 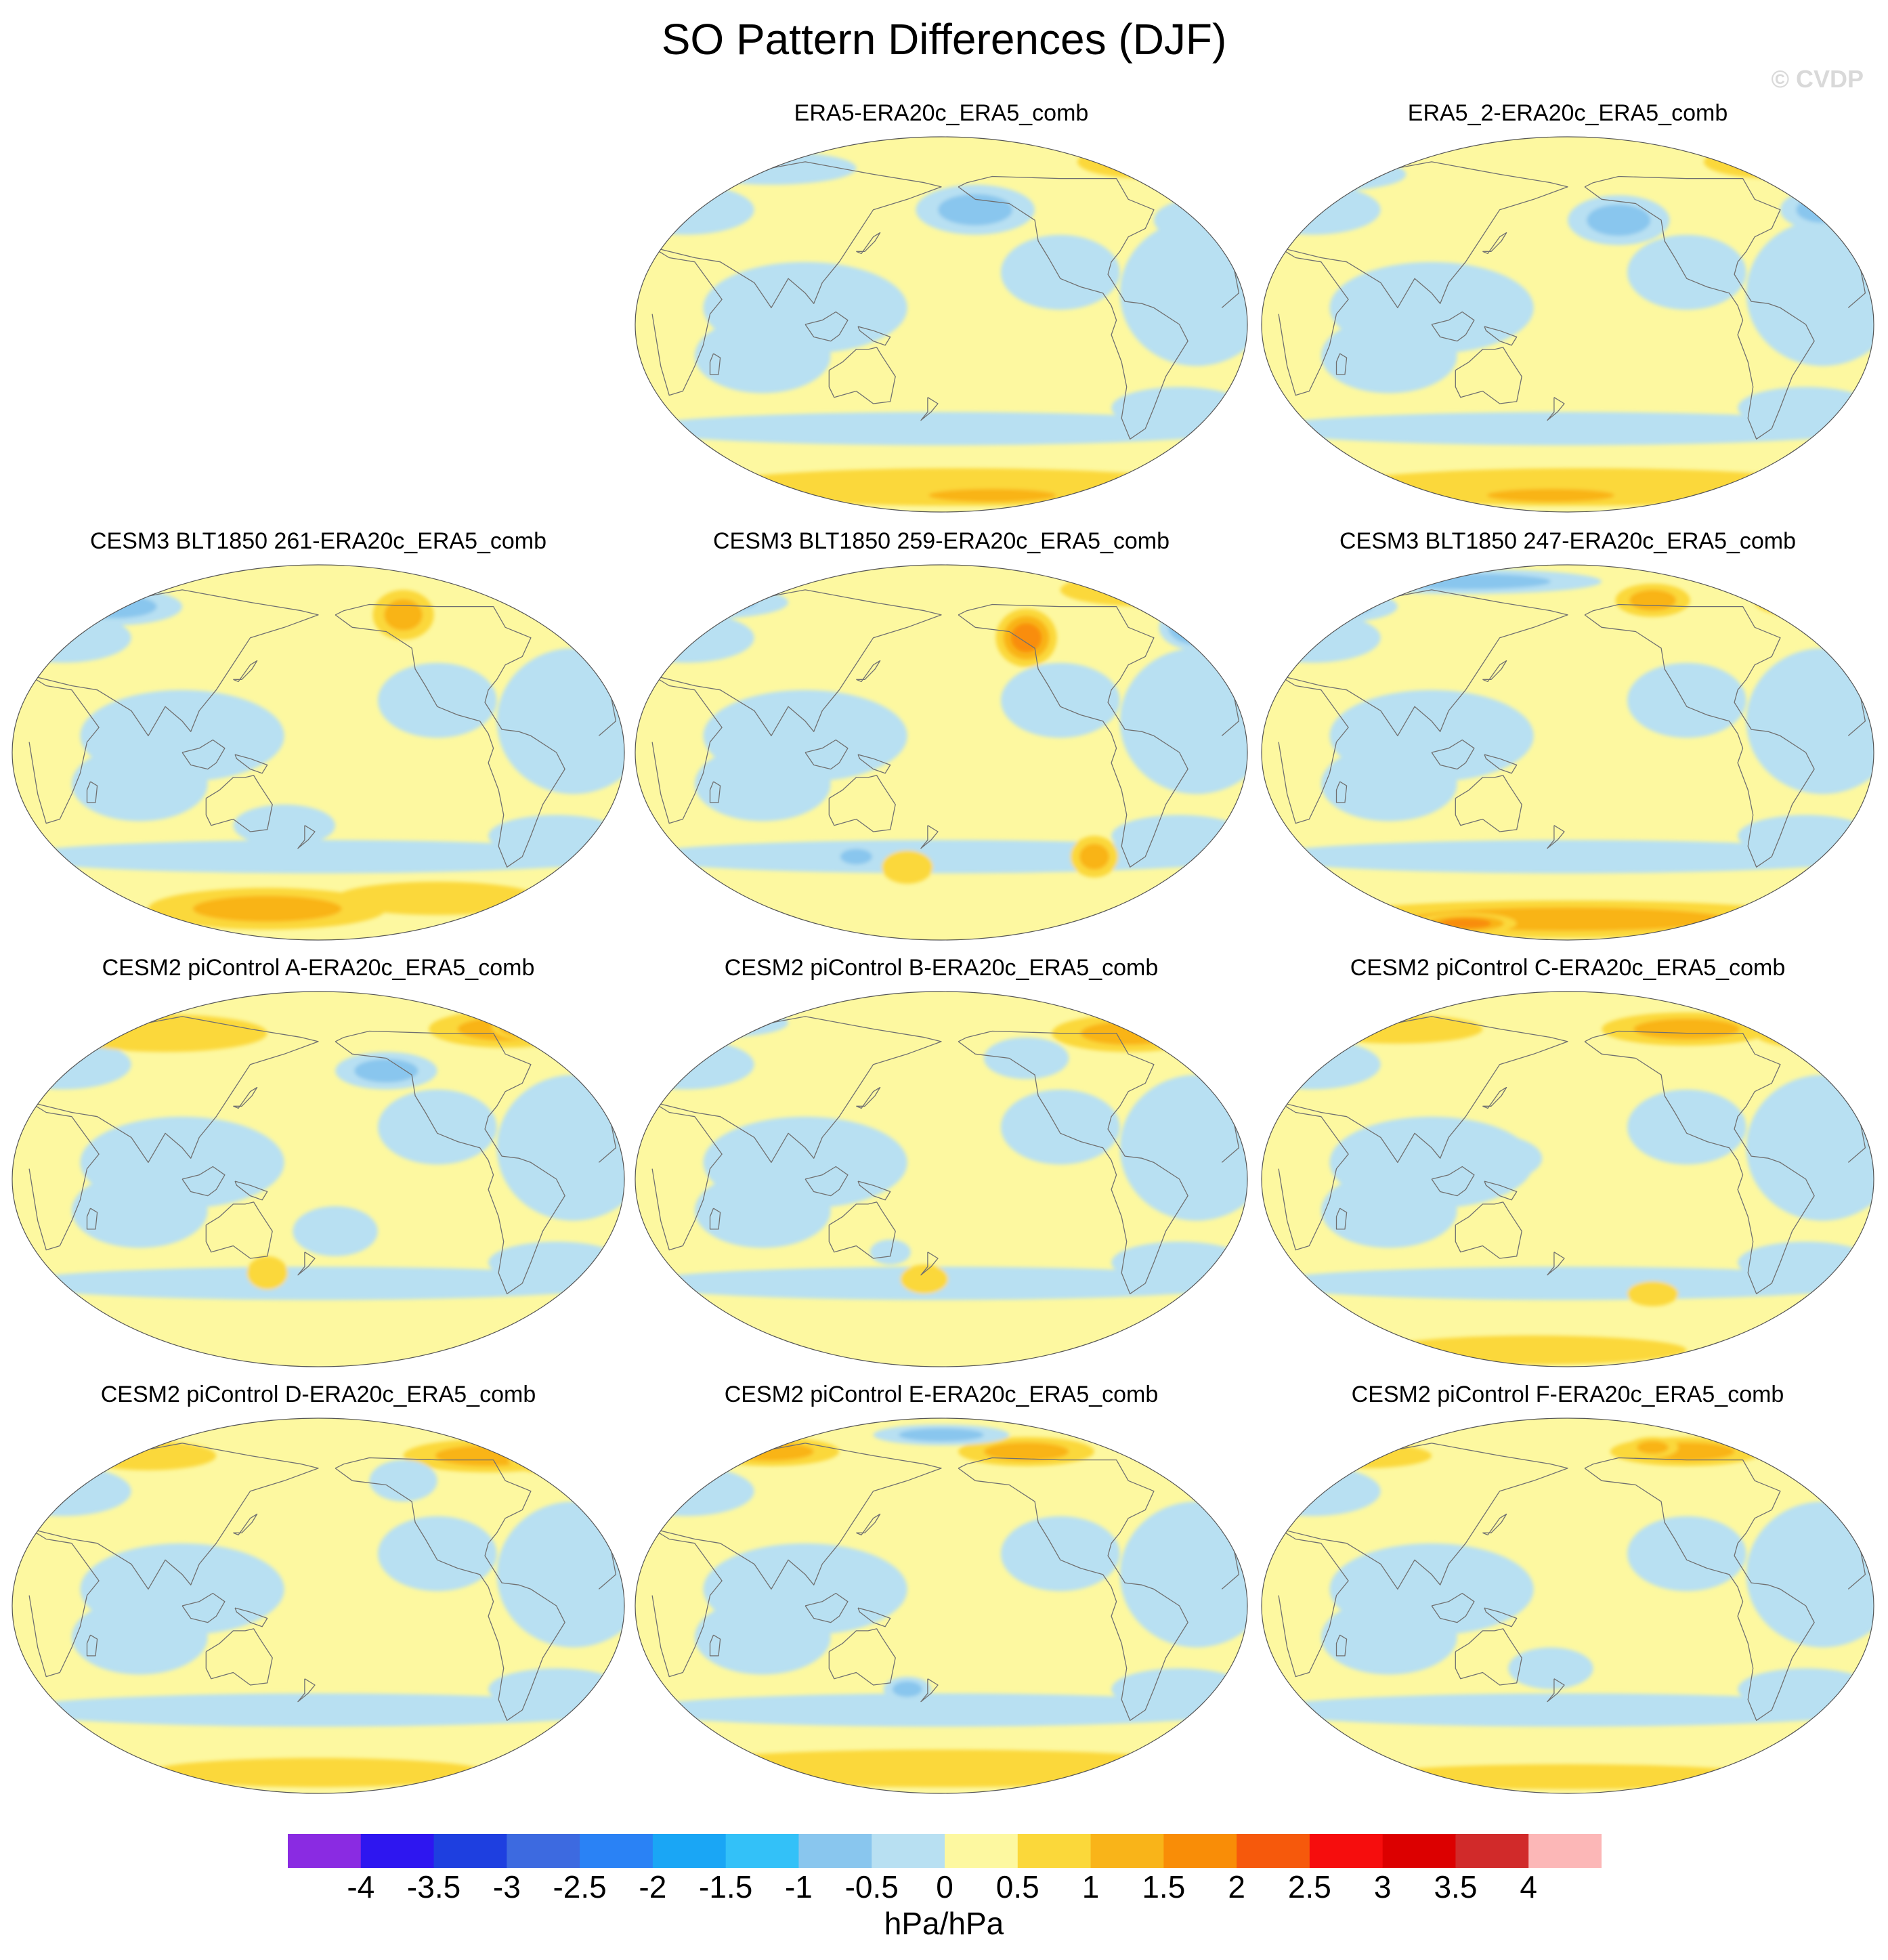 What do you see at coordinates (944, 1923) in the screenshot?
I see `colorbar-units: hPa/hPa` at bounding box center [944, 1923].